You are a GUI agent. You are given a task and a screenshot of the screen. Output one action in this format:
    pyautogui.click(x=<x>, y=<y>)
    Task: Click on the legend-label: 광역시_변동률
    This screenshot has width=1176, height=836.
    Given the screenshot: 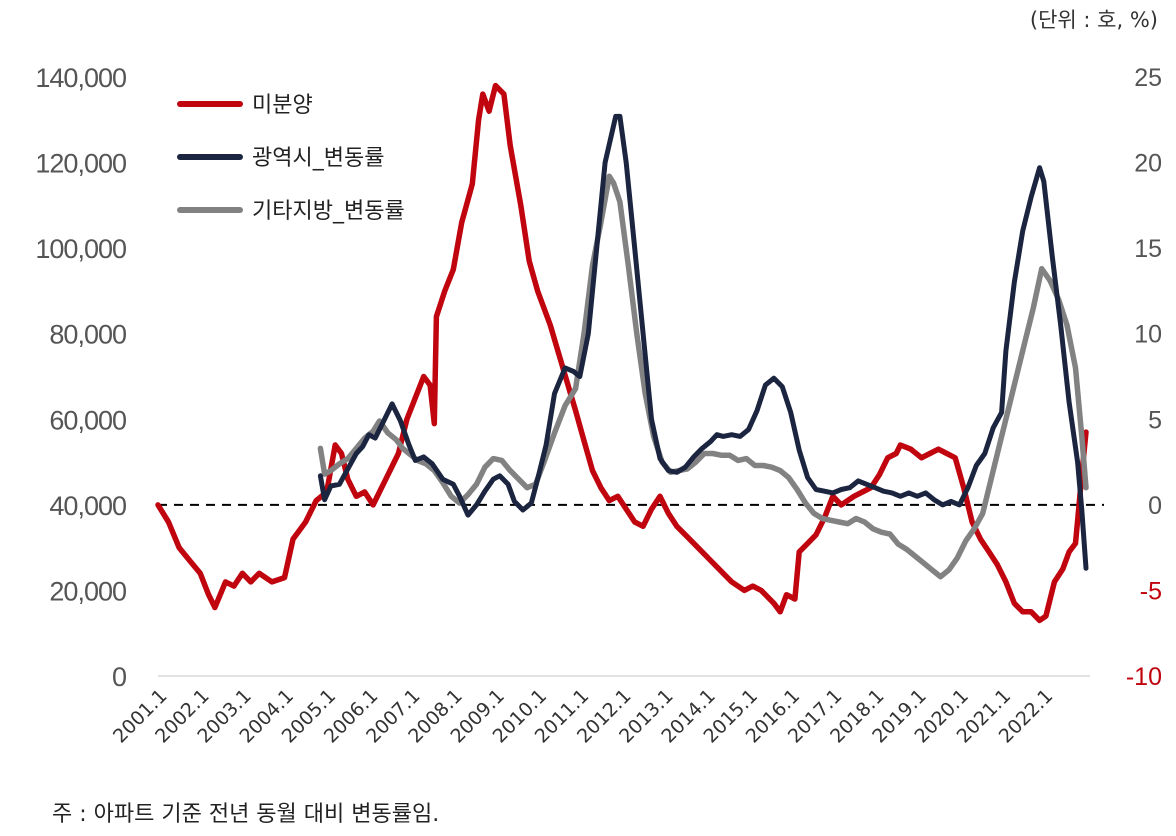 What is the action you would take?
    pyautogui.click(x=318, y=158)
    